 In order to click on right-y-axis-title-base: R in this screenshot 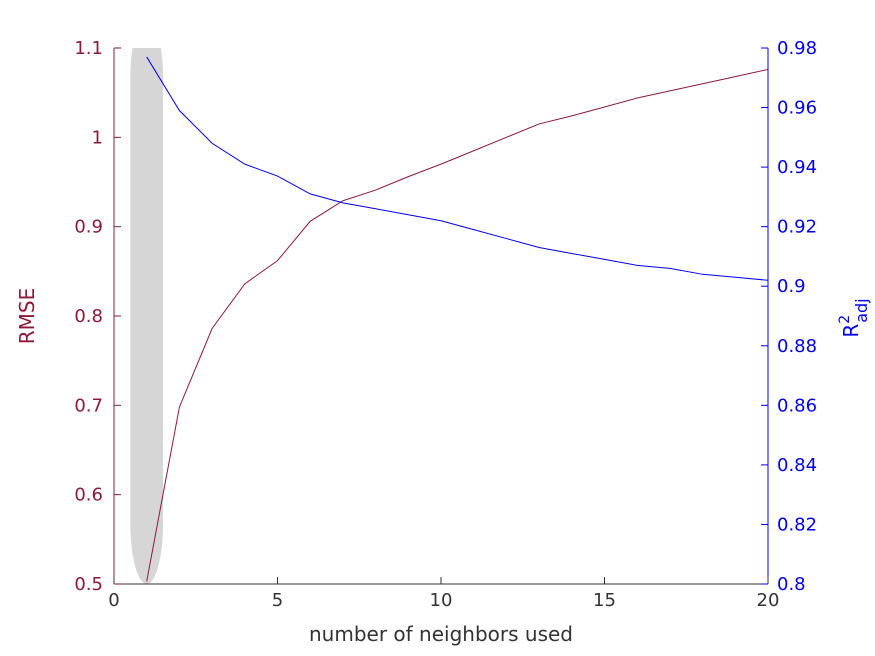, I will do `click(851, 331)`.